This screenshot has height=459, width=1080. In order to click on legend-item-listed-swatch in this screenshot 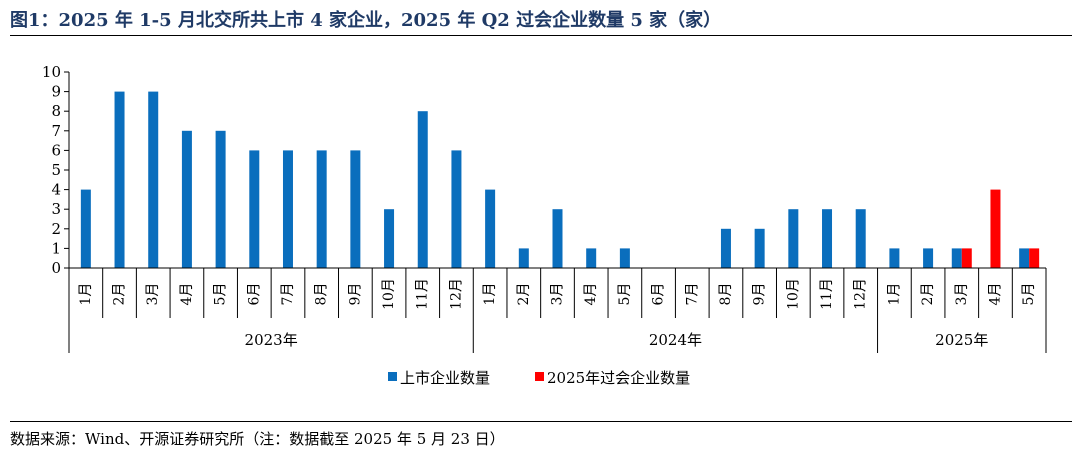, I will do `click(392, 376)`.